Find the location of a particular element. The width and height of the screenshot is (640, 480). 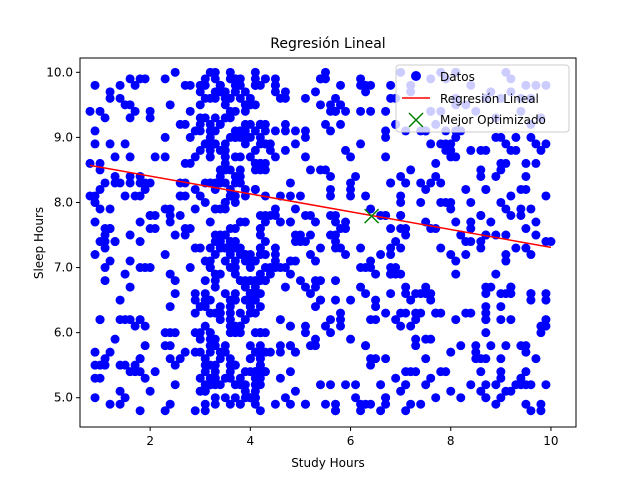

regression-line-layer is located at coordinates (320, 206).